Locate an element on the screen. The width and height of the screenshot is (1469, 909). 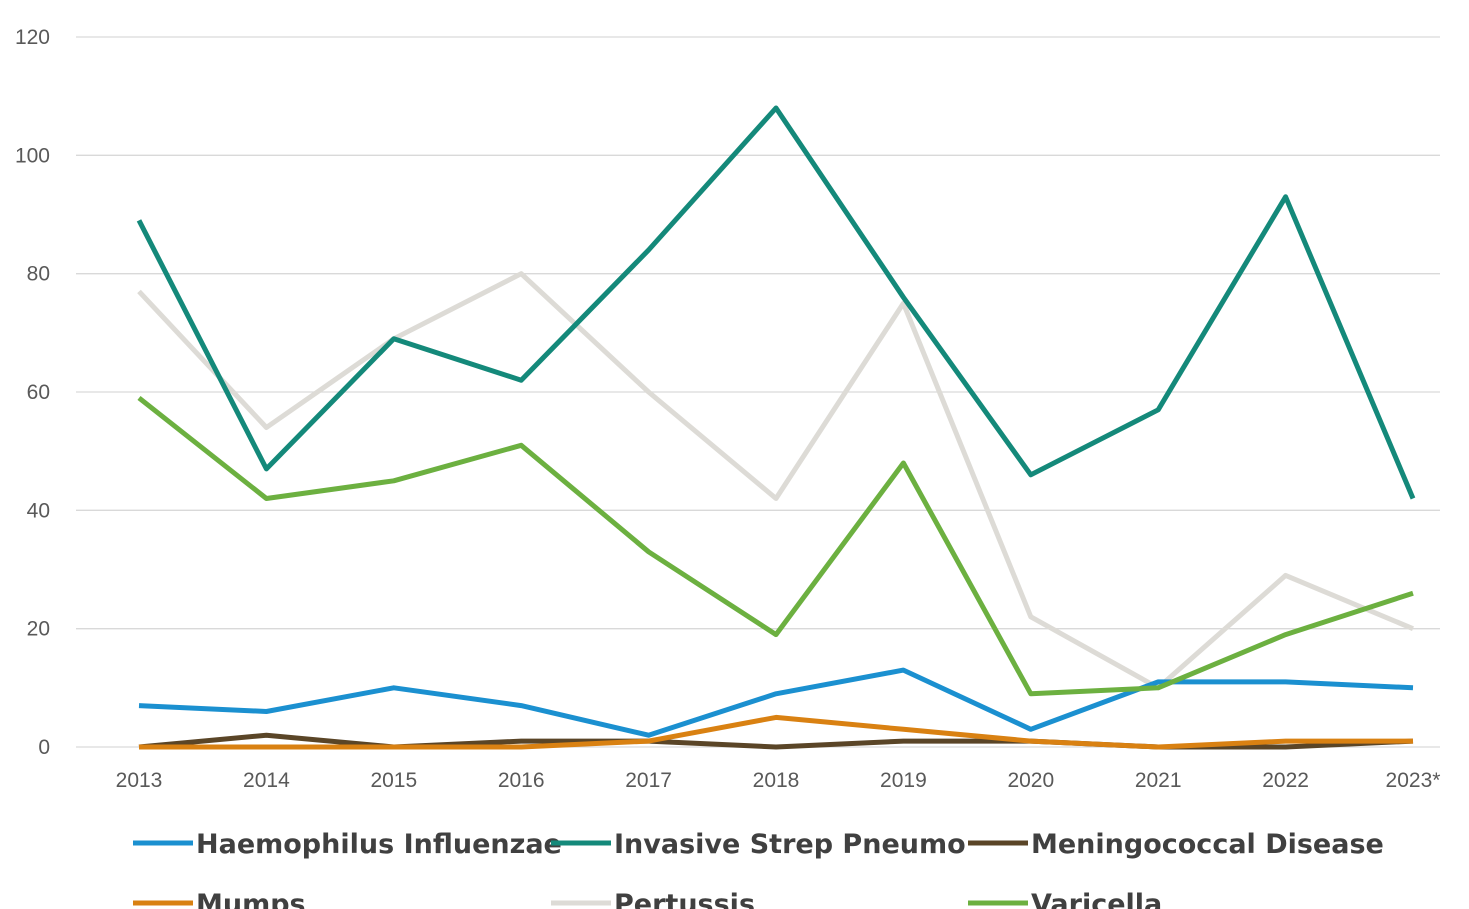
y-tick-label: 100 is located at coordinates (32, 155).